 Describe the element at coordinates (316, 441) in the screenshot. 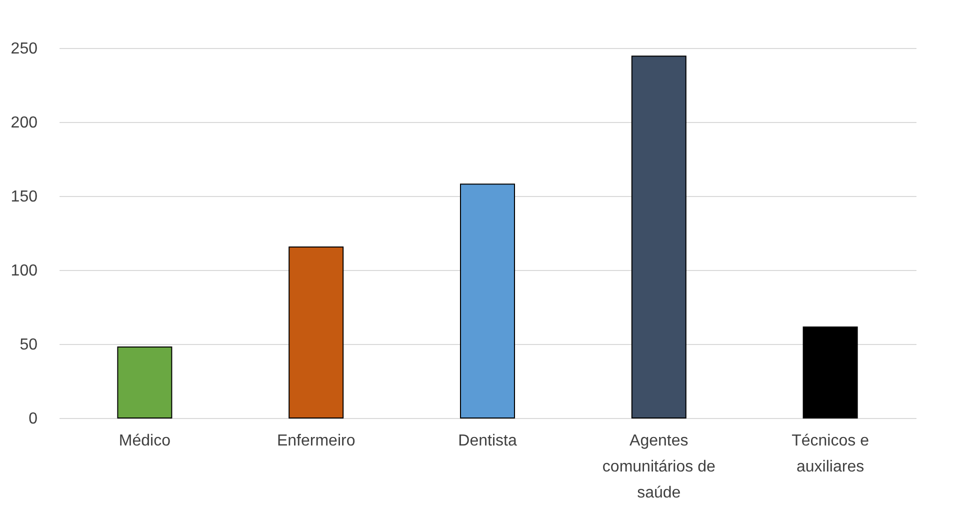

I see `x-tick-label: Enfermeiro` at that location.